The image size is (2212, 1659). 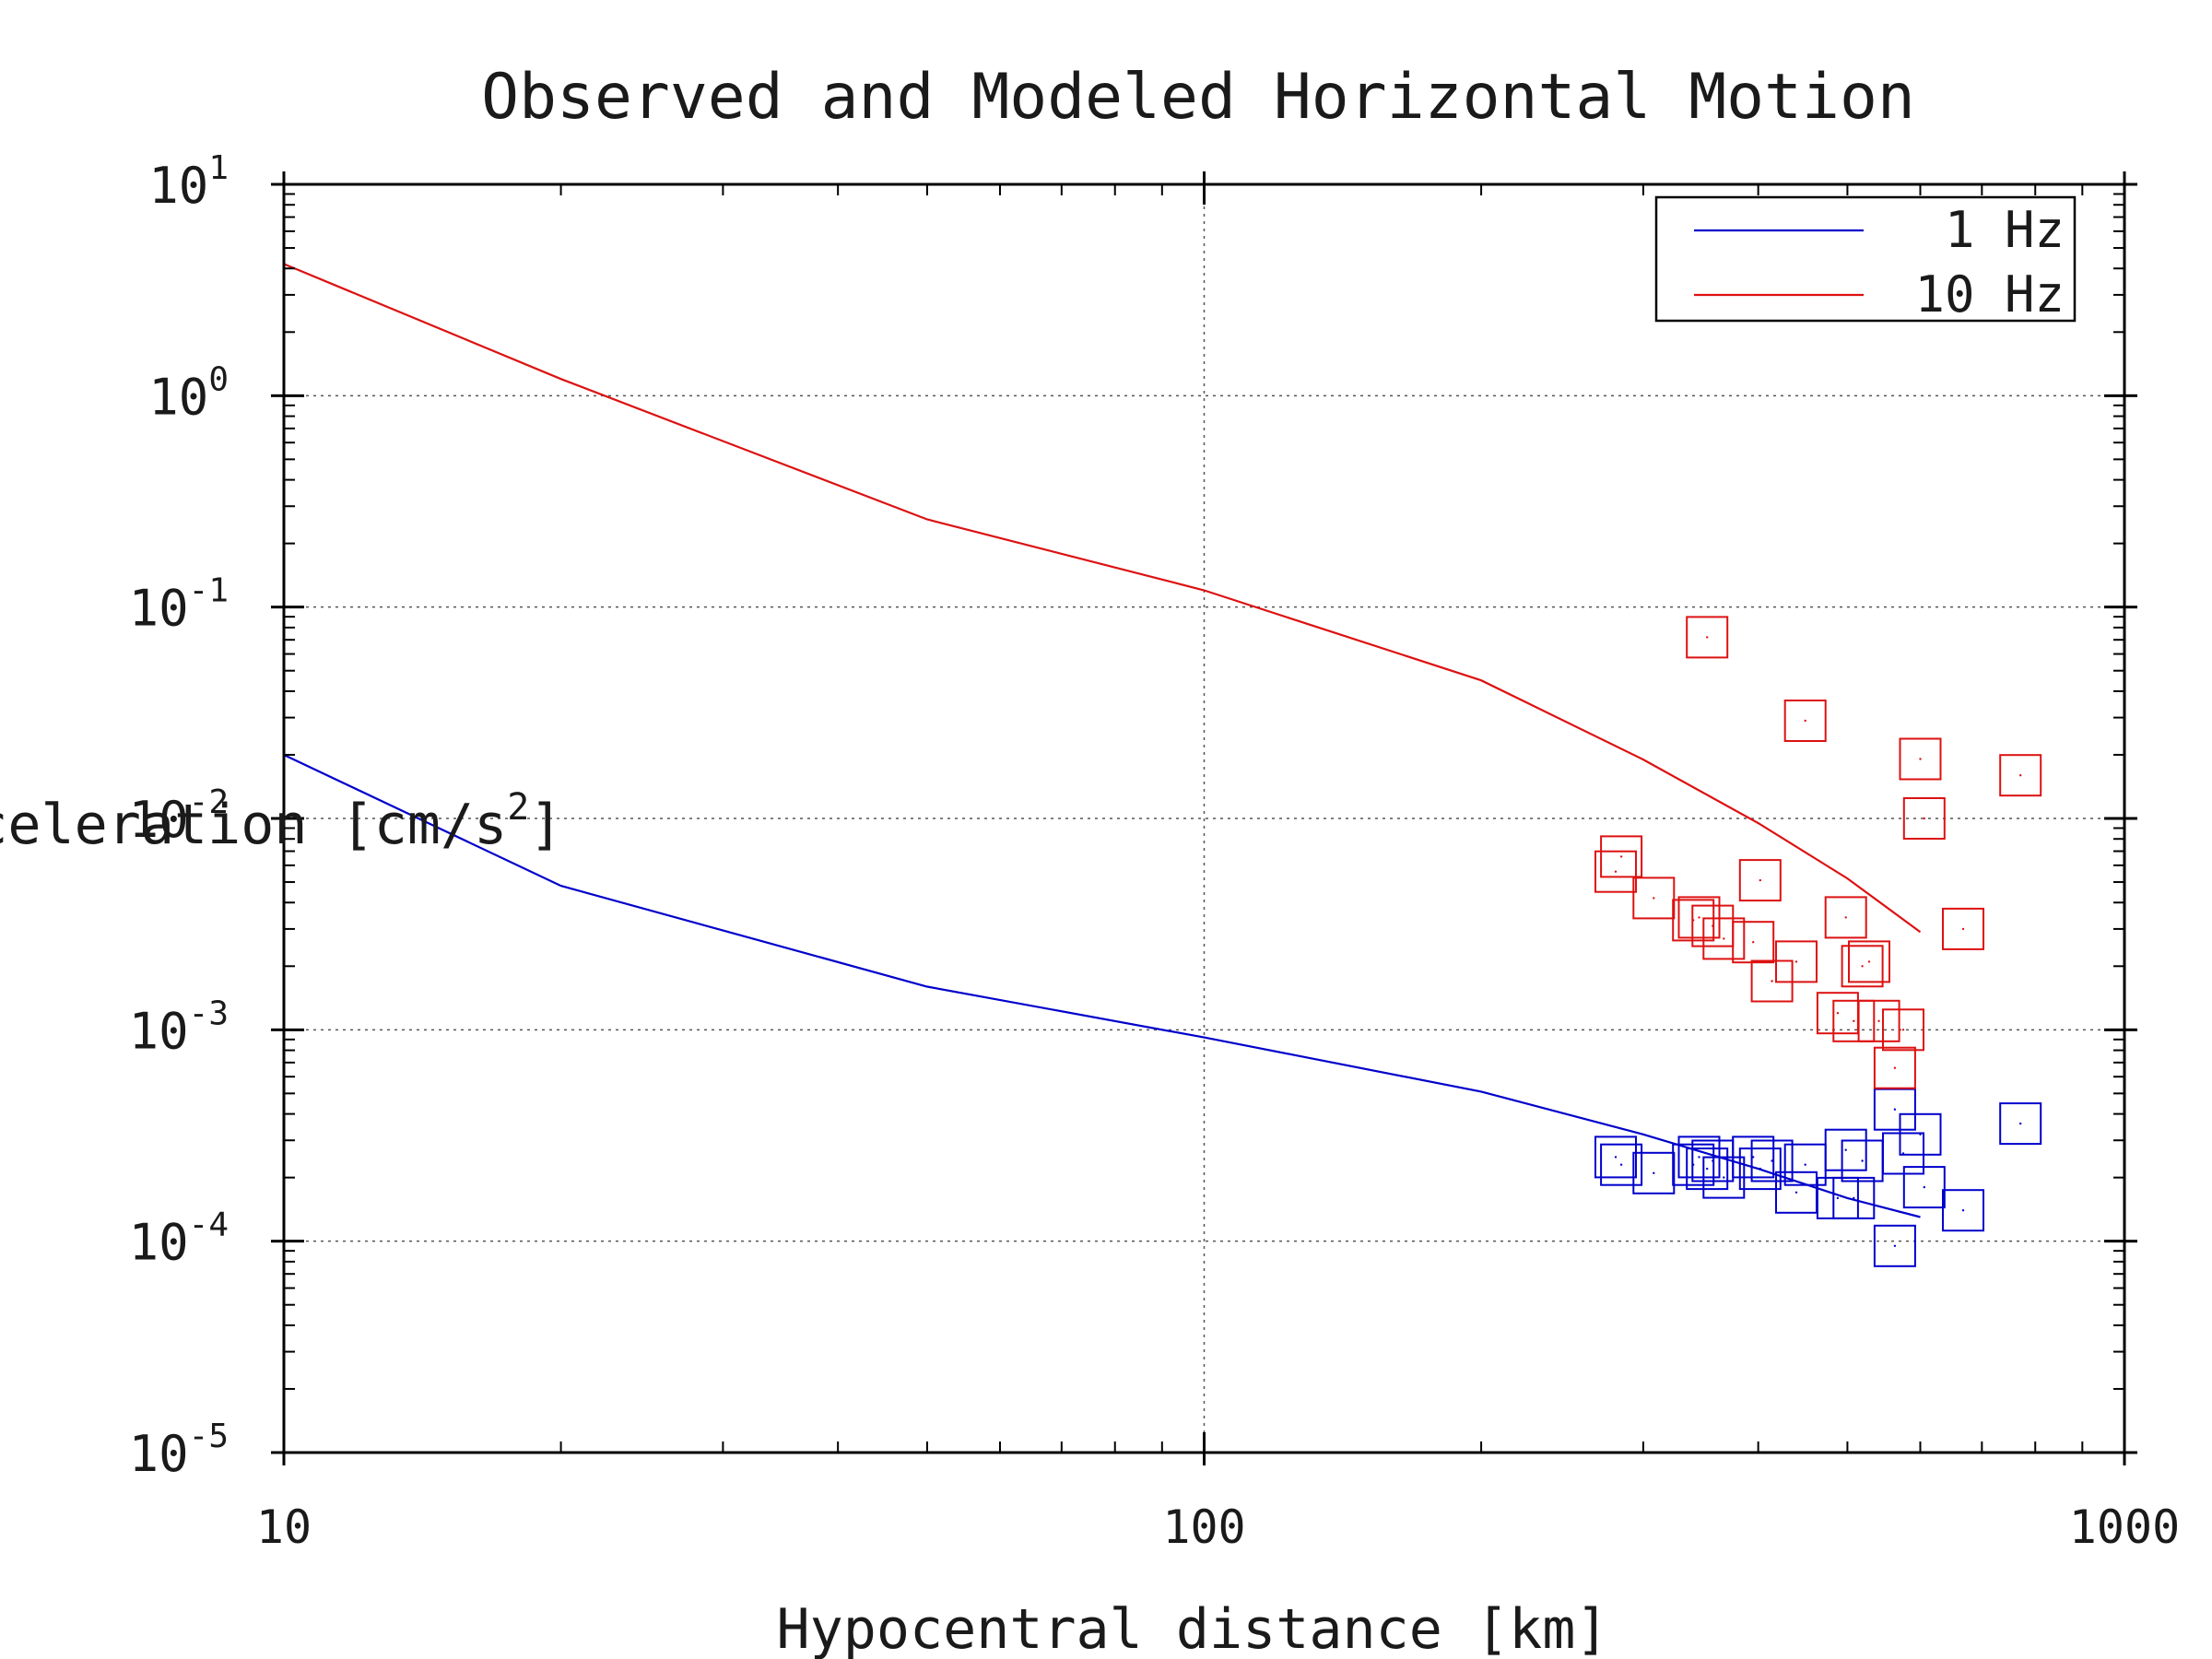 I want to click on y-axis-label: Acceleration [cm/s2], so click(x=281, y=821).